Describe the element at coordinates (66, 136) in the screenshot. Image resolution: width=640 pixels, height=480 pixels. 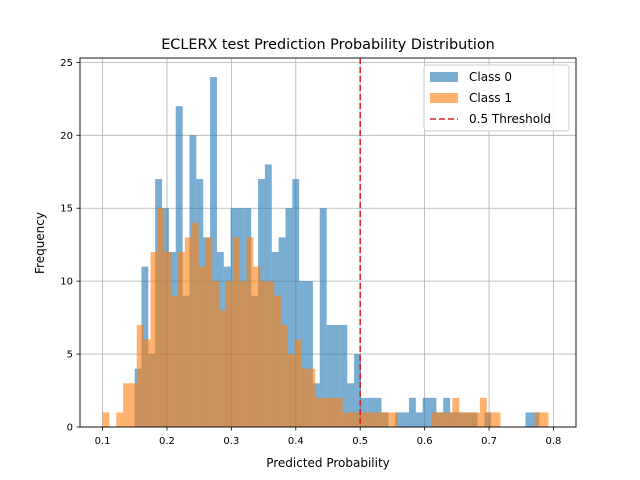
I see `y-tick-label: 20` at that location.